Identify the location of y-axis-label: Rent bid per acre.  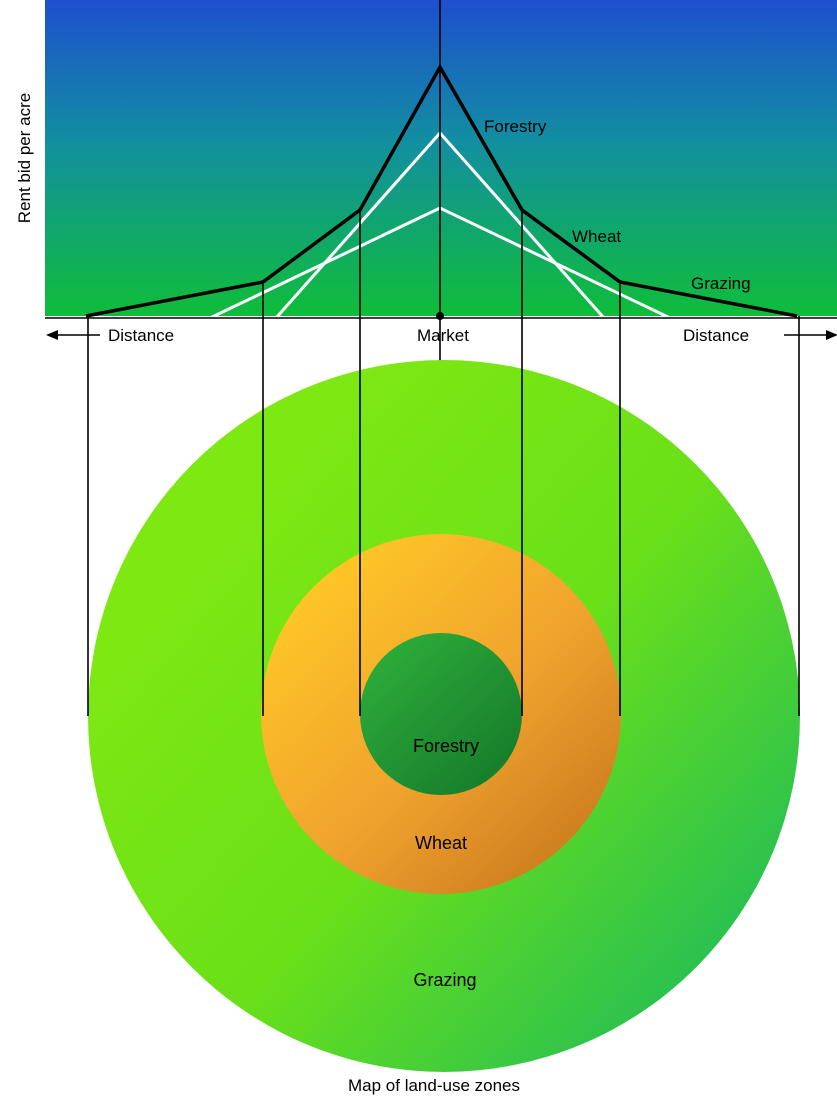
(24, 158).